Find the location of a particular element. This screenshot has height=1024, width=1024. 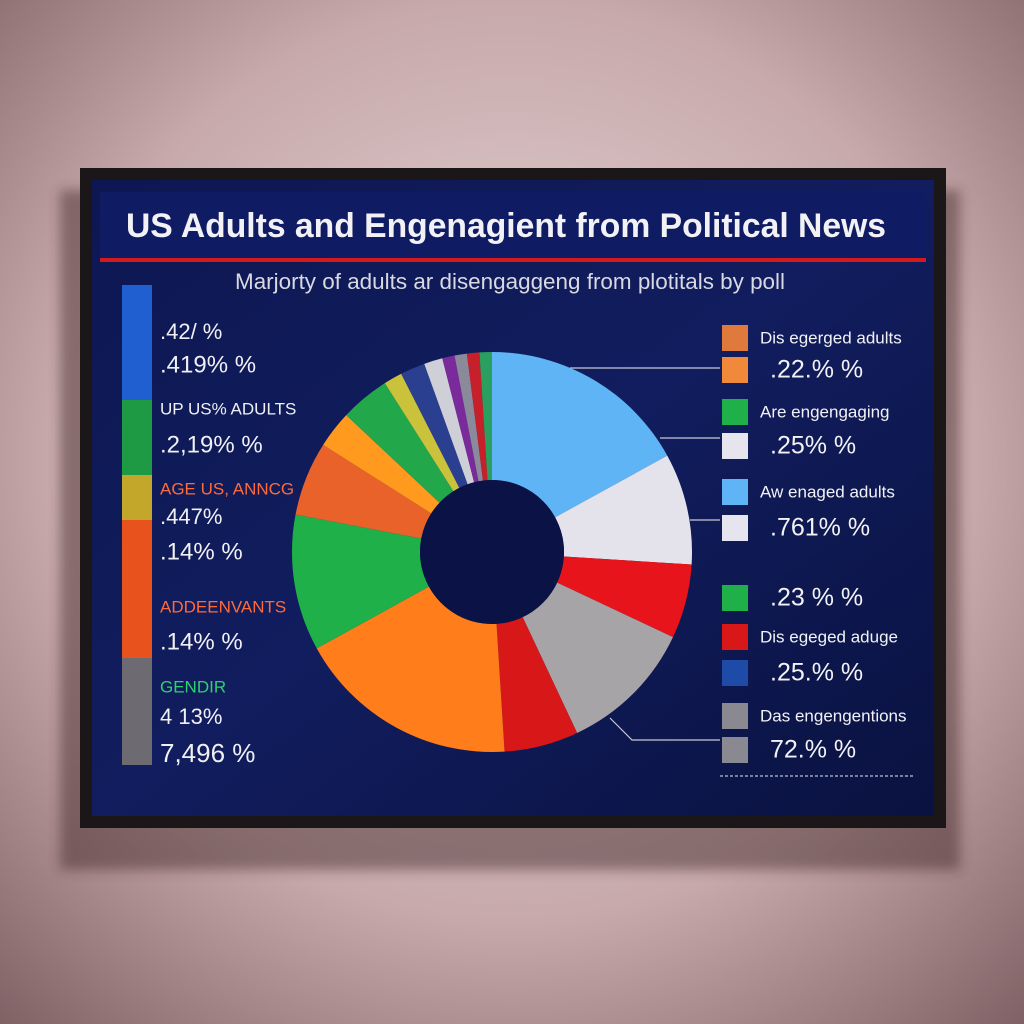

legend-label: .2,19% % is located at coordinates (211, 444).